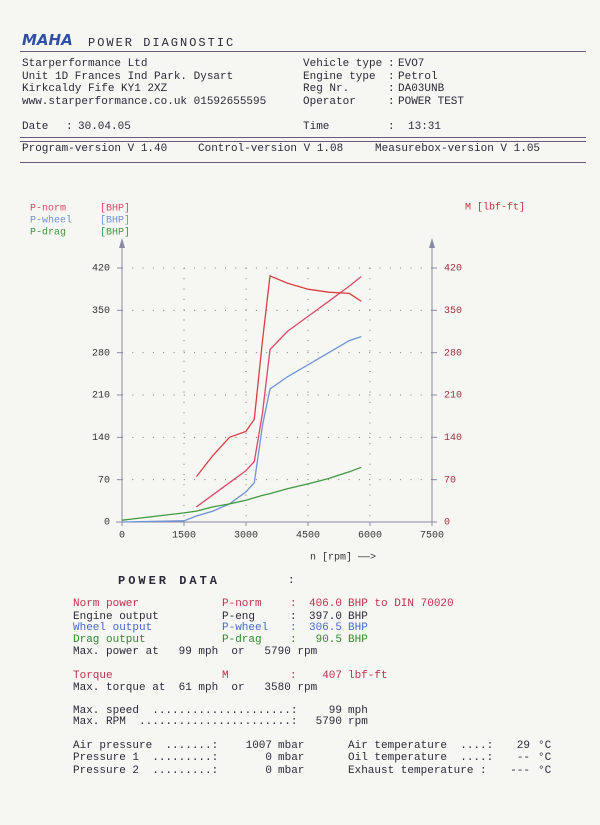 The image size is (600, 825). Describe the element at coordinates (69, 127) in the screenshot. I see `date-sep: :` at that location.